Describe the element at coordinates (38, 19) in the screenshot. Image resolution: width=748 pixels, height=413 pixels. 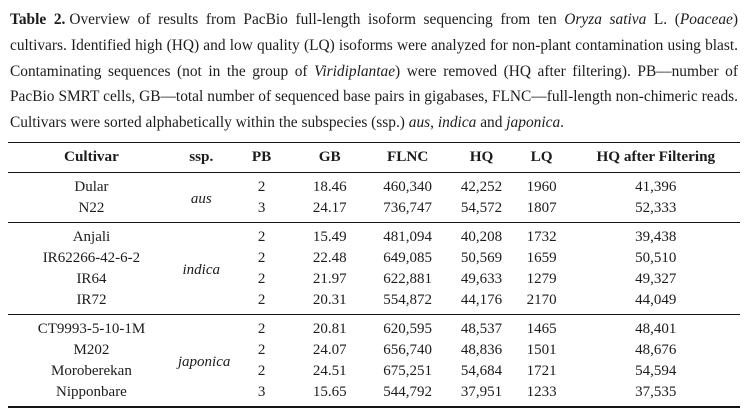
I see `table-caption-label: Table 2.` at that location.